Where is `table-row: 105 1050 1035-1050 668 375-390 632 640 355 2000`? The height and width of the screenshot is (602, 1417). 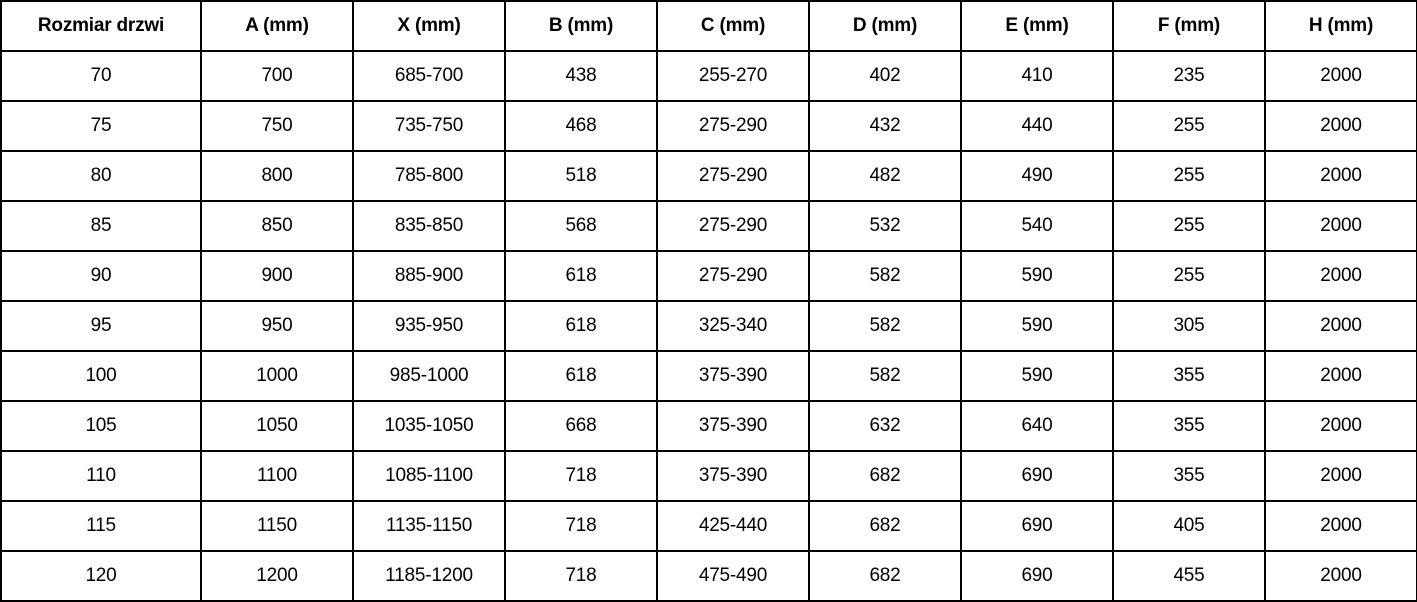
table-row: 105 1050 1035-1050 668 375-390 632 640 355 2000 is located at coordinates (708, 426).